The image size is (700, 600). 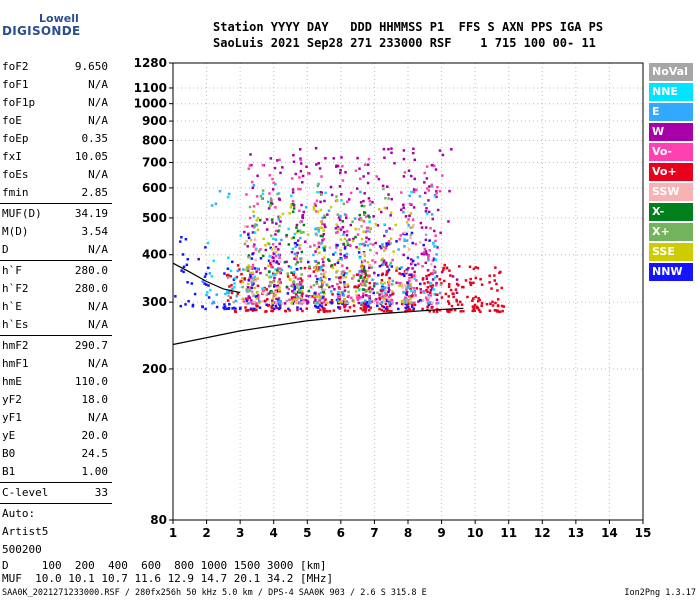 What do you see at coordinates (392, 302) in the screenshot?
I see `echo-point-noval` at bounding box center [392, 302].